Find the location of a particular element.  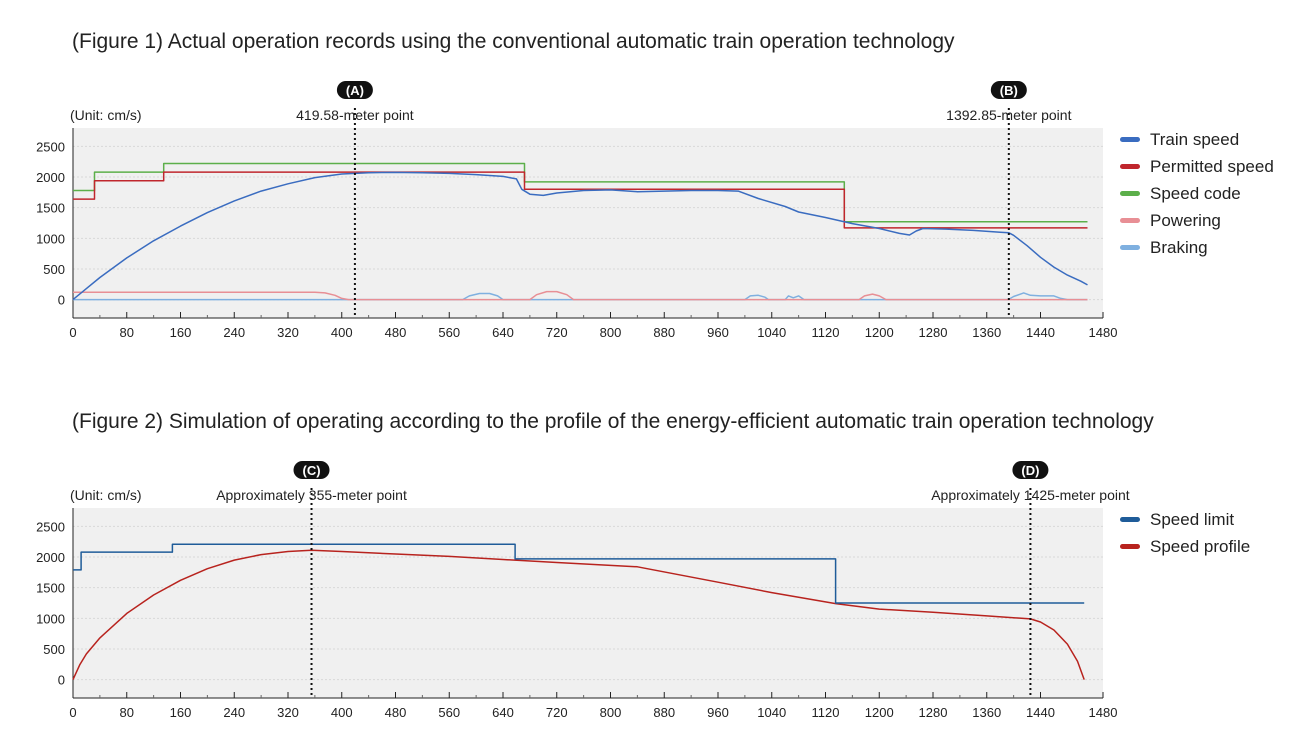

series-line-powering is located at coordinates (580, 295).